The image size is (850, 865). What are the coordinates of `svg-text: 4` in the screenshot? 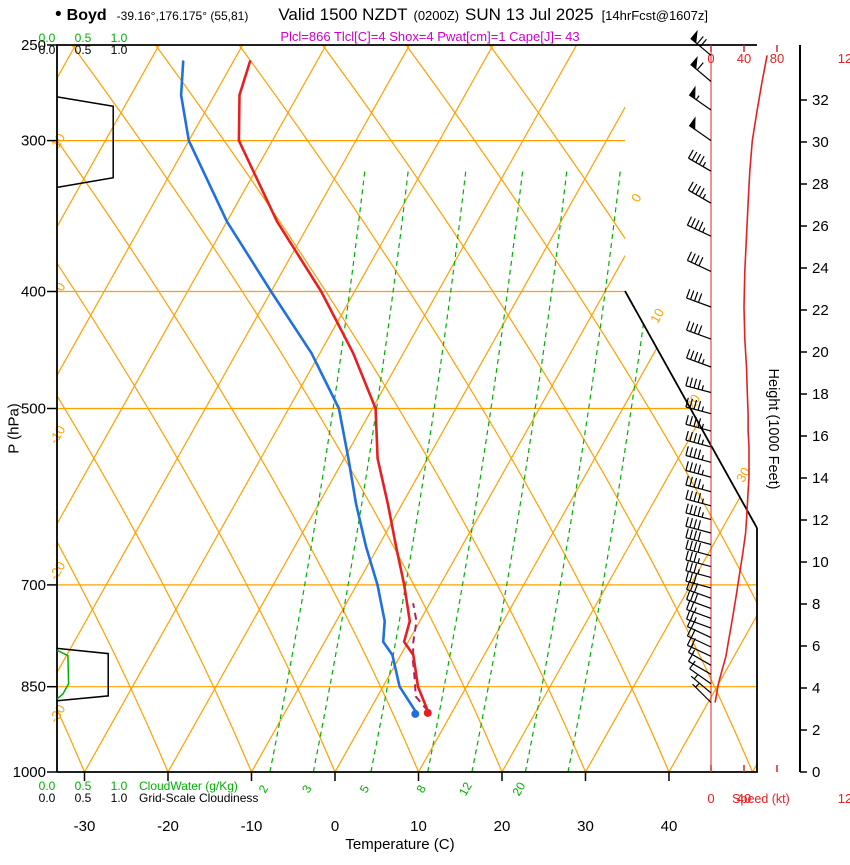 It's located at (816, 688).